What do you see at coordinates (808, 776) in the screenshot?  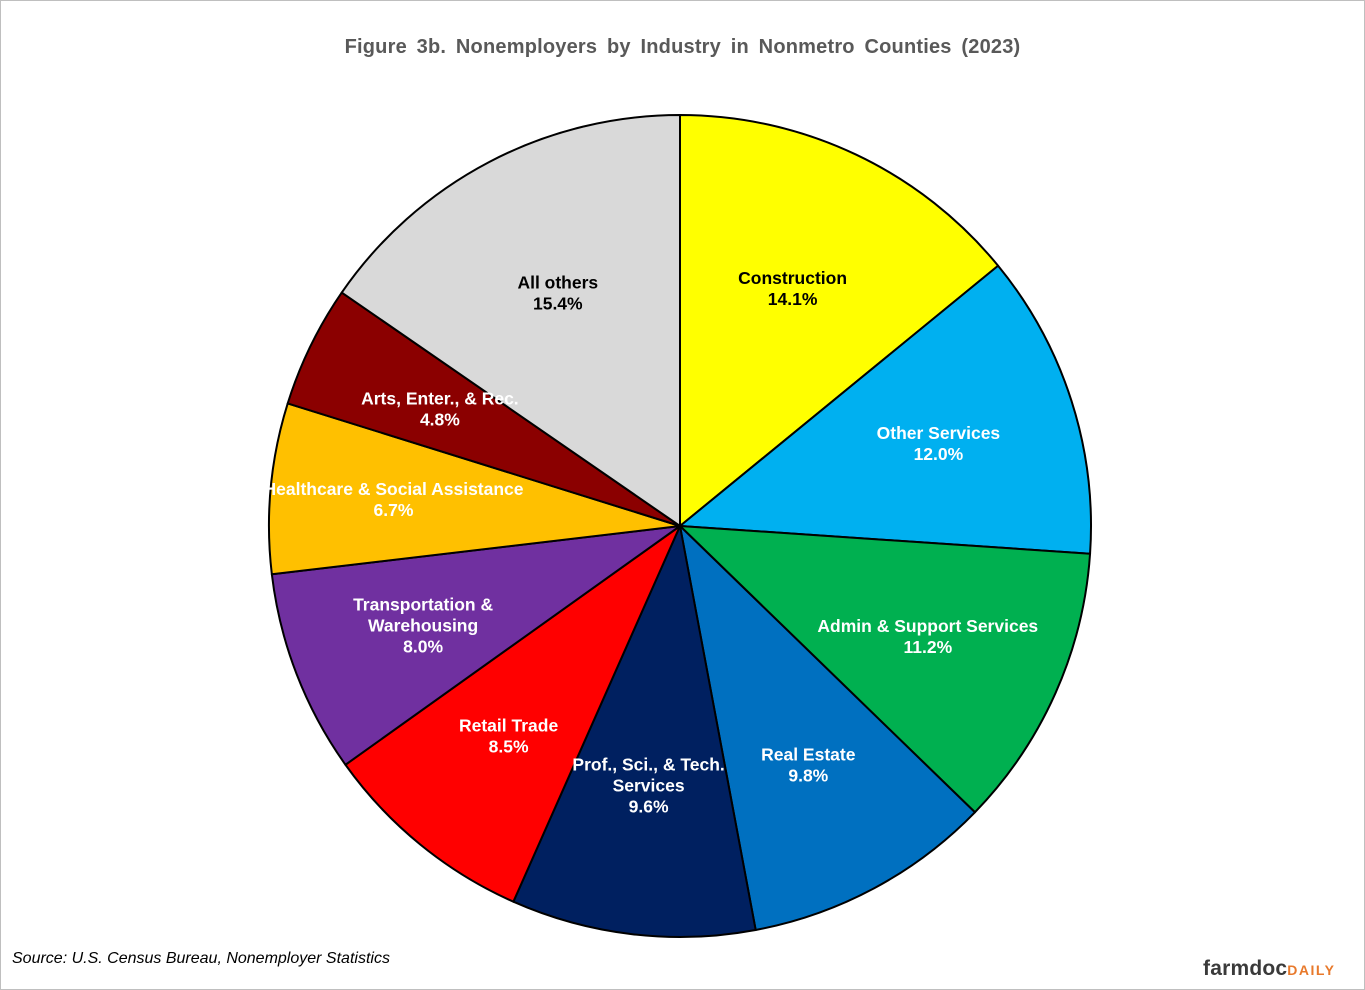 I see `pie-slice-value: 9.8%` at bounding box center [808, 776].